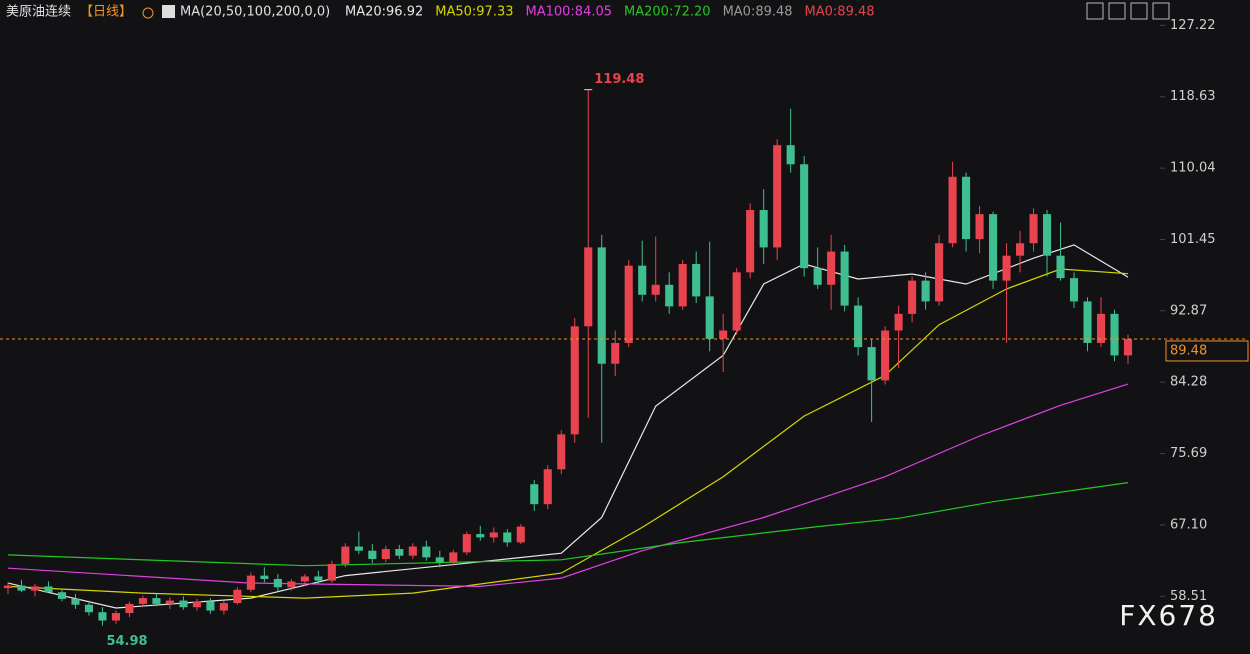 This screenshot has width=1250, height=654. What do you see at coordinates (1193, 25) in the screenshot?
I see `y-tick-label: 127.22` at bounding box center [1193, 25].